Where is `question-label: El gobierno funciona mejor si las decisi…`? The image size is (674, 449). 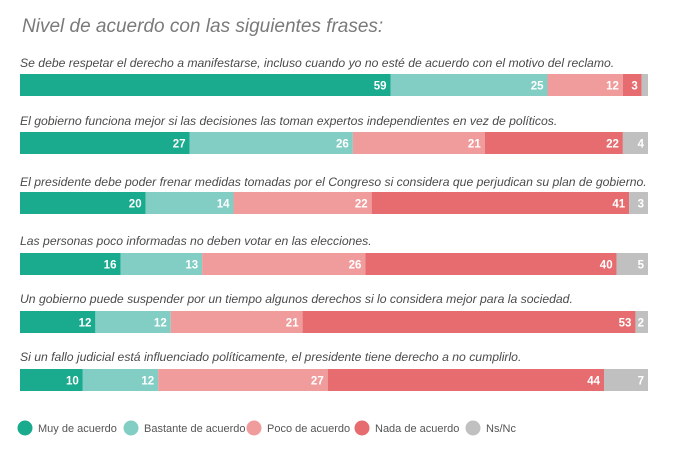 question-label: El gobierno funciona mejor si las decisi… is located at coordinates (288, 121).